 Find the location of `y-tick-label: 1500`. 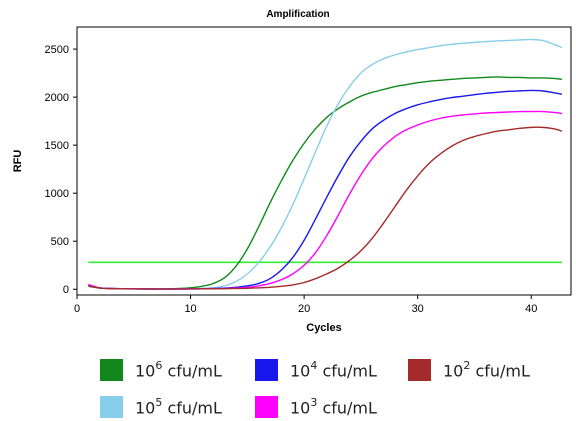

y-tick-label: 1500 is located at coordinates (57, 146).